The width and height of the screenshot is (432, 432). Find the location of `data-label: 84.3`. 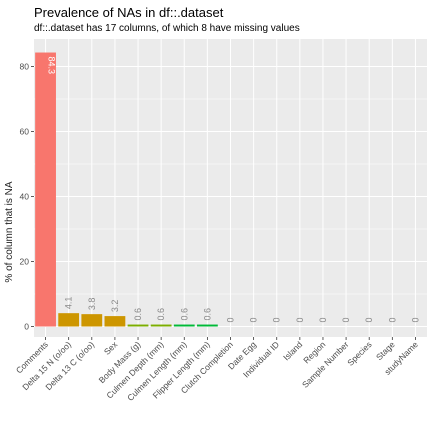

data-label: 84.3 is located at coordinates (52, 66).